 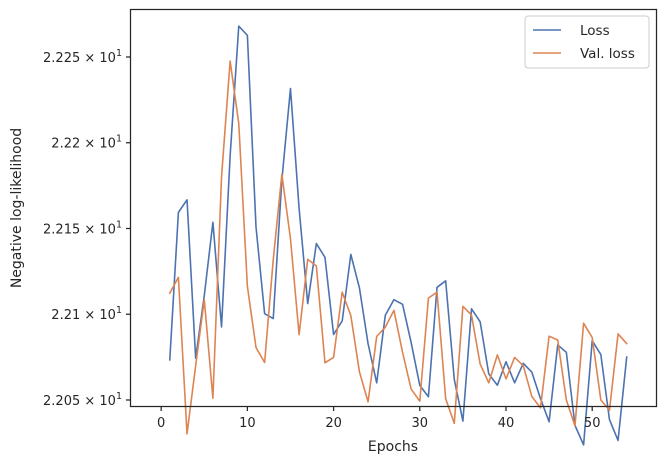 I want to click on legend-label-val-loss: Val. loss, so click(x=607, y=54).